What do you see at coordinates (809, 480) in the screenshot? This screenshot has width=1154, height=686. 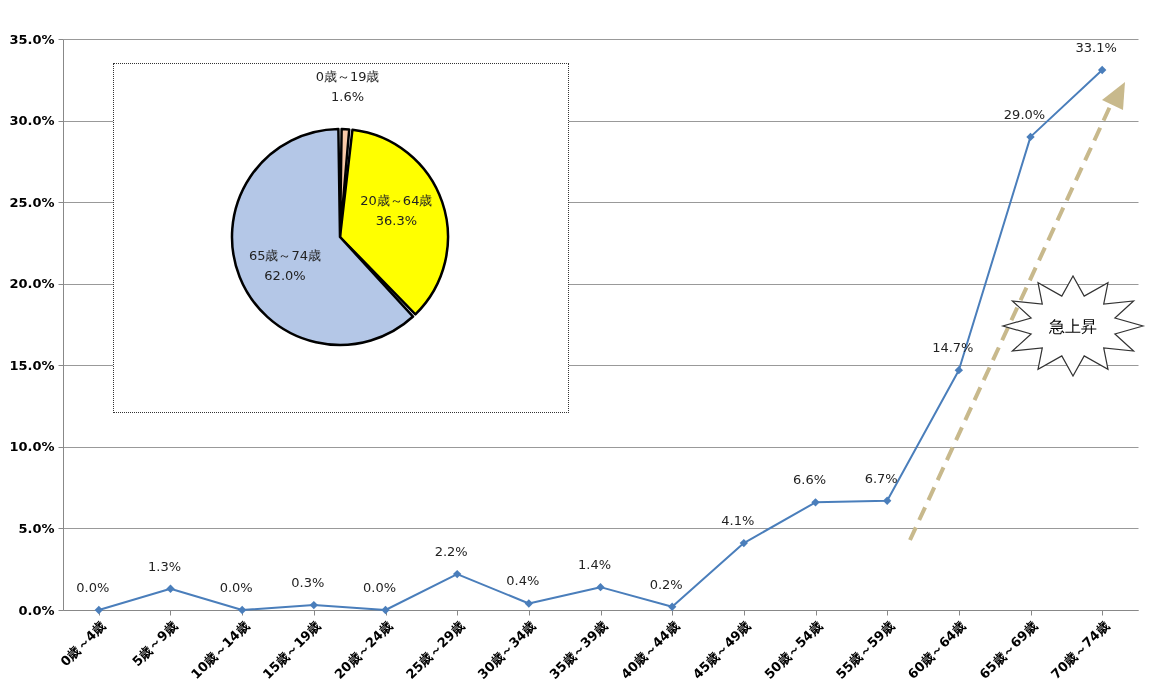 I see `data-label: 6.6%` at bounding box center [809, 480].